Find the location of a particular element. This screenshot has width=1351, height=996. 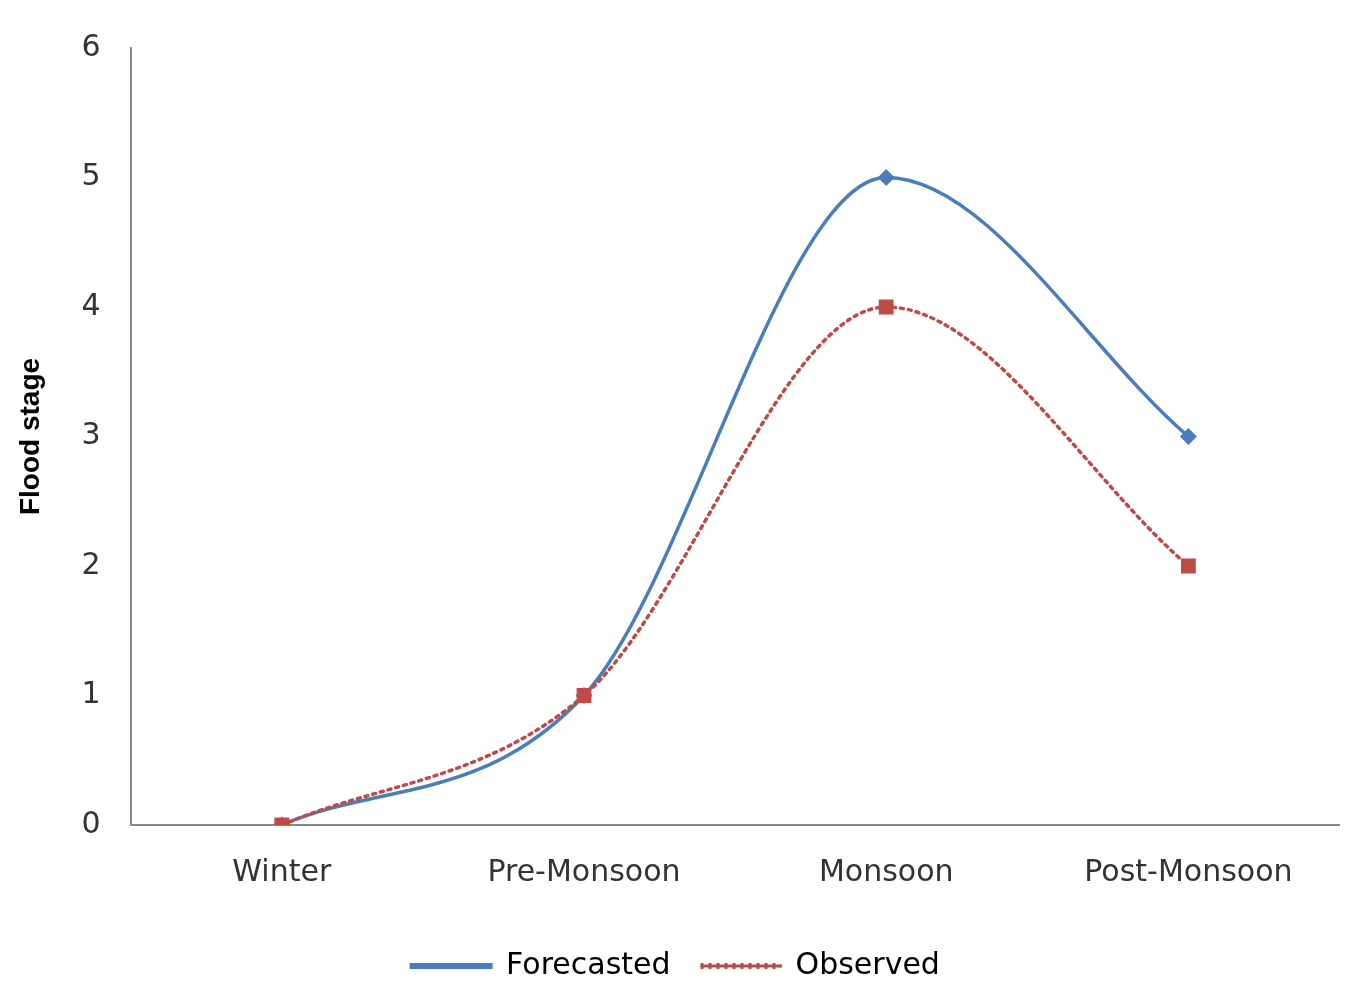

x-tick-label: Monsoon is located at coordinates (886, 870).